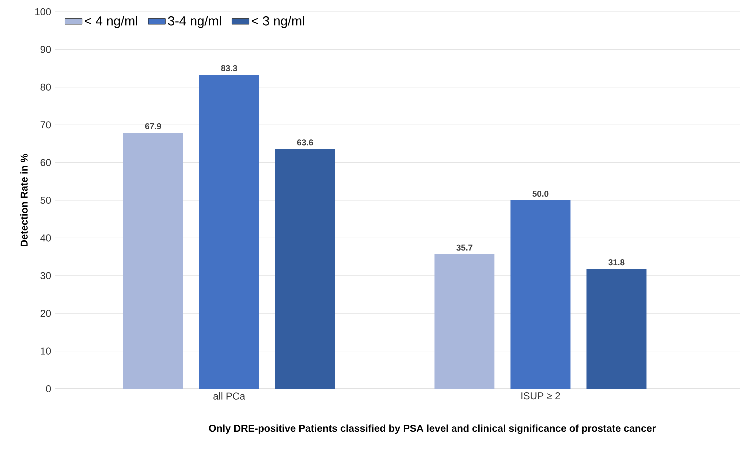 This screenshot has width=750, height=459. Describe the element at coordinates (46, 87) in the screenshot. I see `y-tick-label: 80` at that location.